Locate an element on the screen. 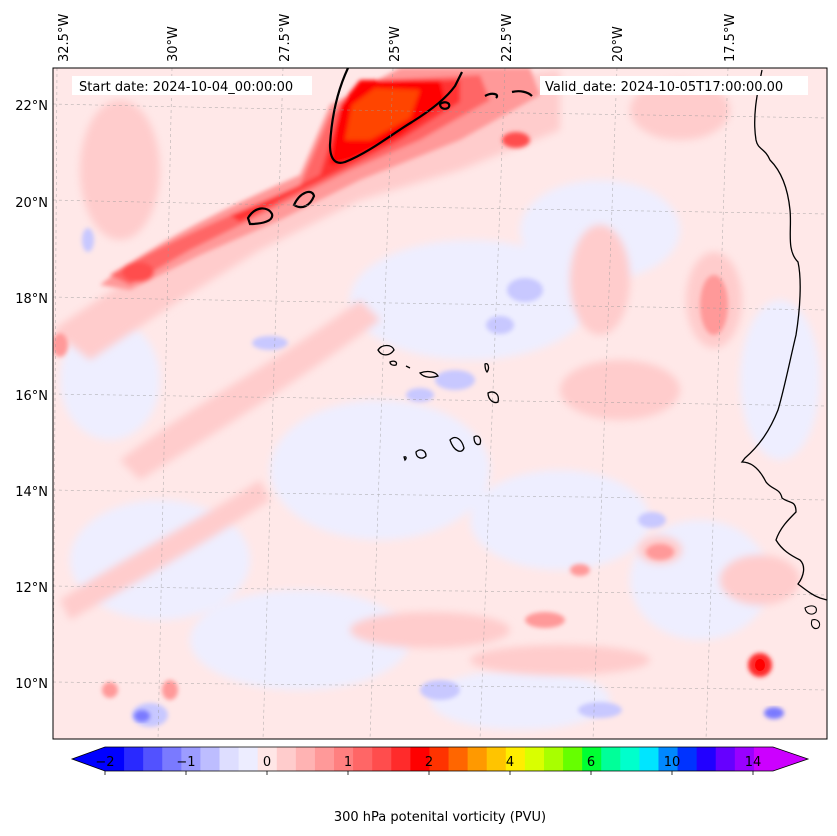  colorbar-tick-label: 1 is located at coordinates (348, 762).